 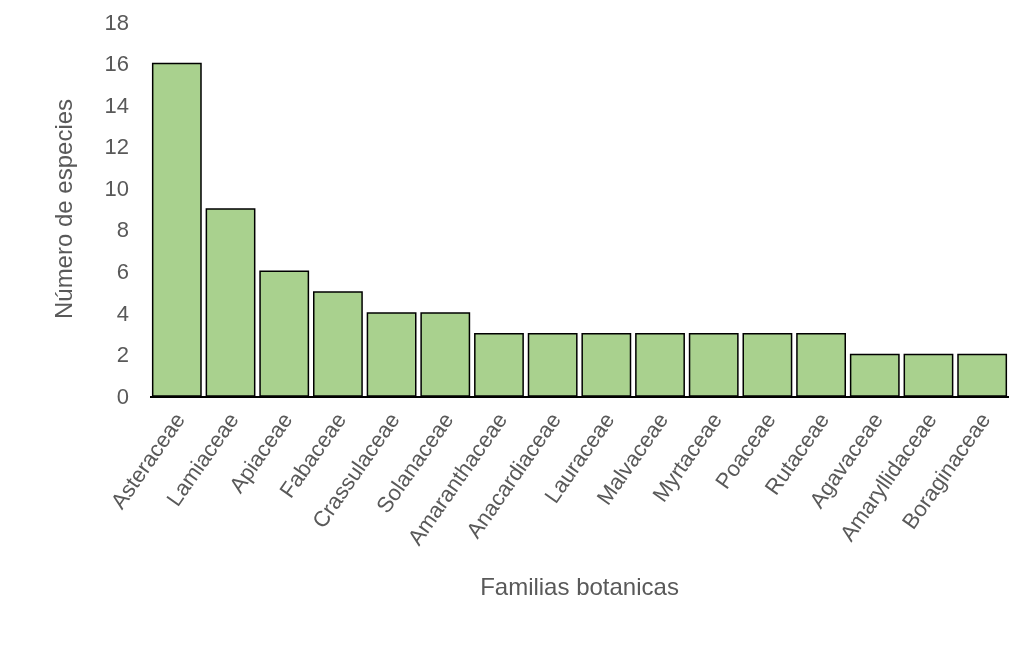 I want to click on x-axis-title: Familias botanicas, so click(x=579, y=587).